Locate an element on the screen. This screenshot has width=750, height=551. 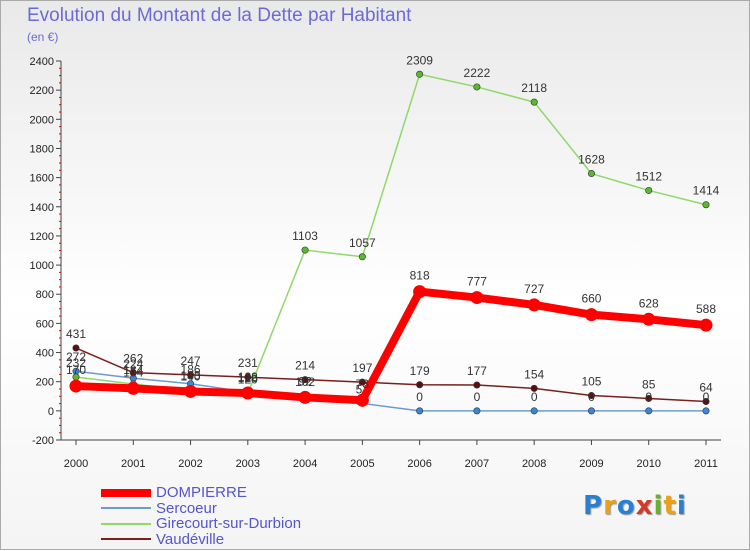
series-line-vaud-ville is located at coordinates (391, 375).